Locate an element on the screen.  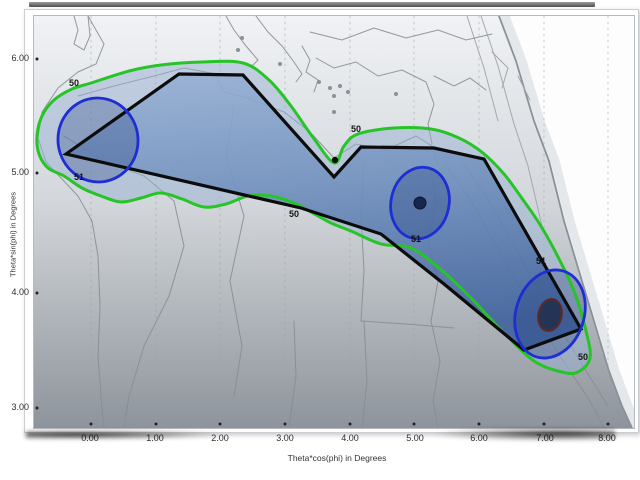
window-top-edge is located at coordinates (312, 4).